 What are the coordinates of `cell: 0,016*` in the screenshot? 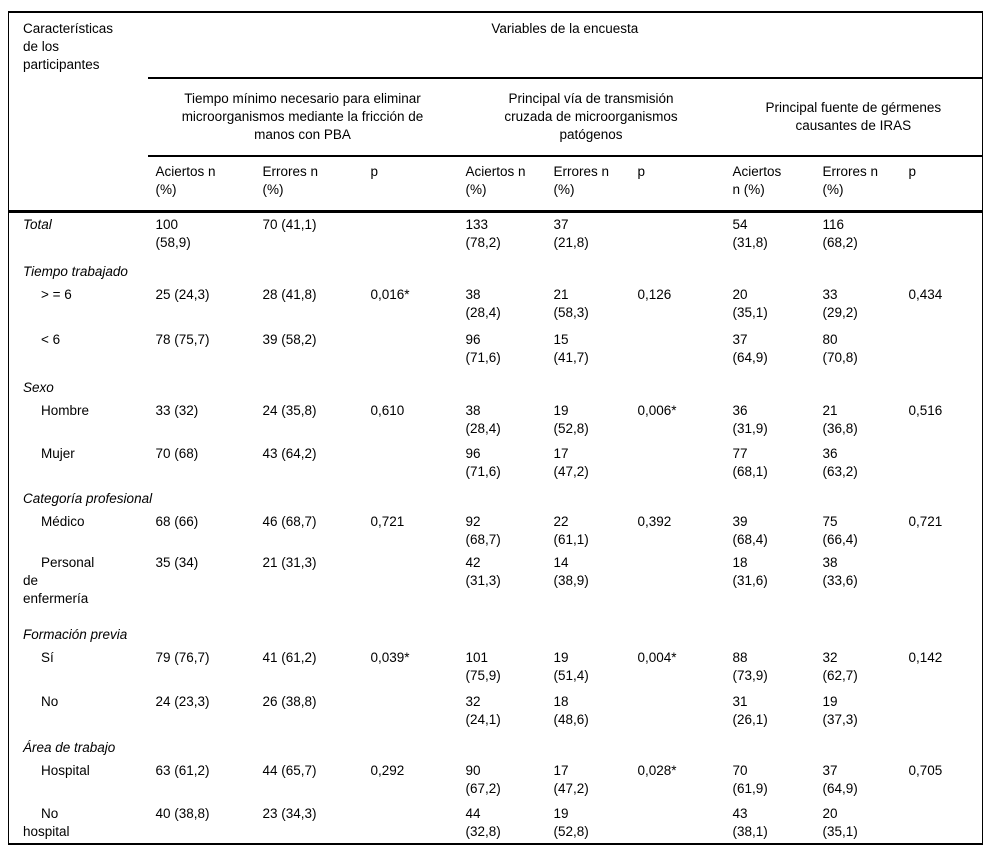 It's located at (390, 294).